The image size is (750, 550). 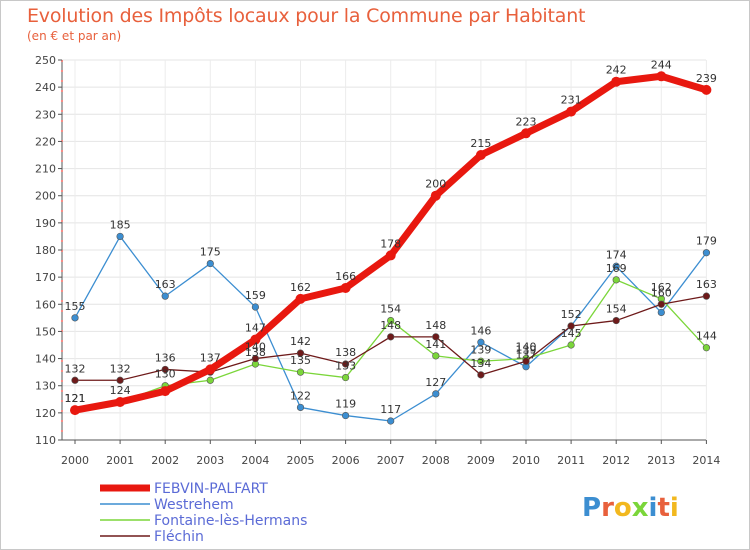 What do you see at coordinates (165, 357) in the screenshot?
I see `data-label: 136` at bounding box center [165, 357].